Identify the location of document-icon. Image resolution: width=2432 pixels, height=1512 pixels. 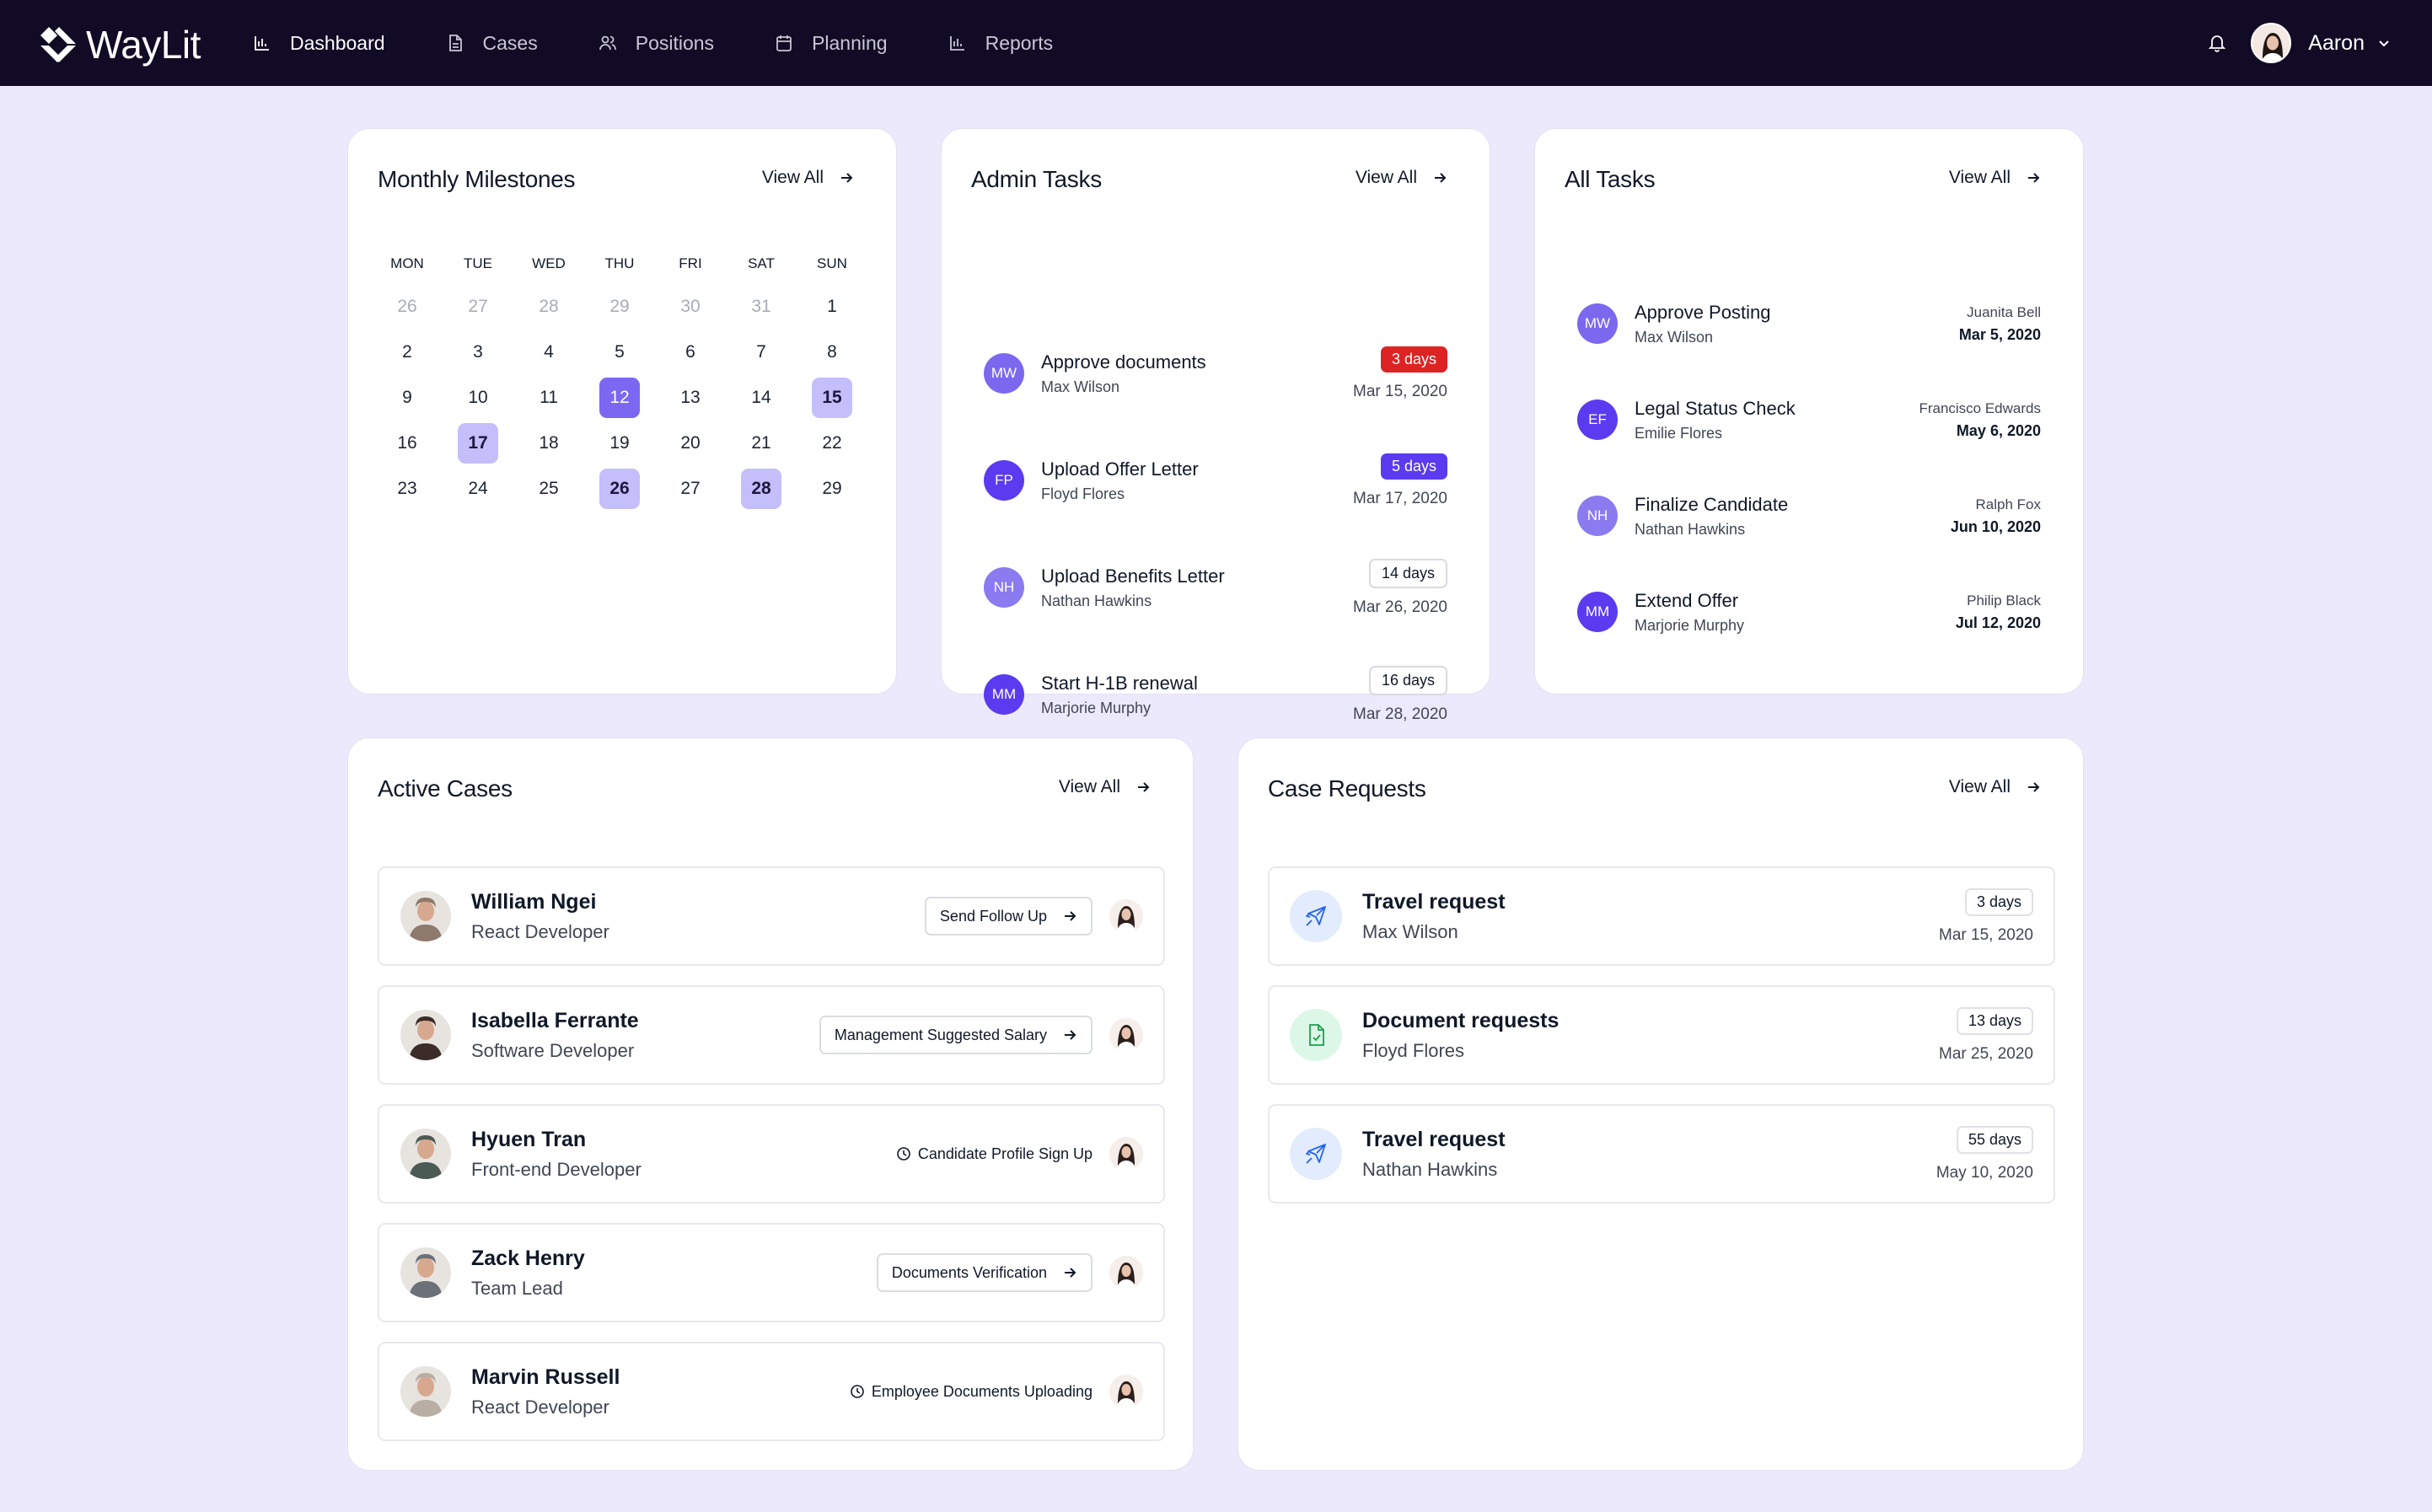
(455, 43).